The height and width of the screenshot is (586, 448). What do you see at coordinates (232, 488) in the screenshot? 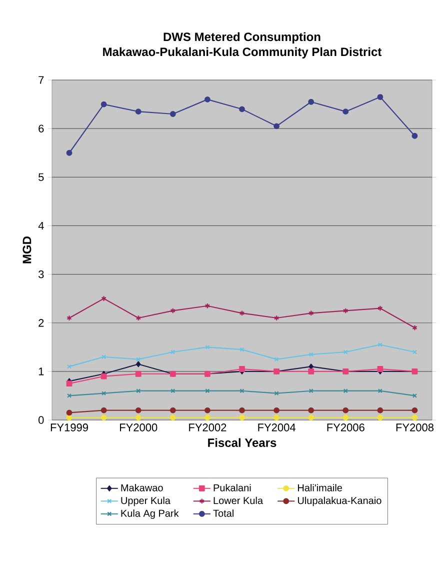
I see `legend-label: Pukalani` at bounding box center [232, 488].